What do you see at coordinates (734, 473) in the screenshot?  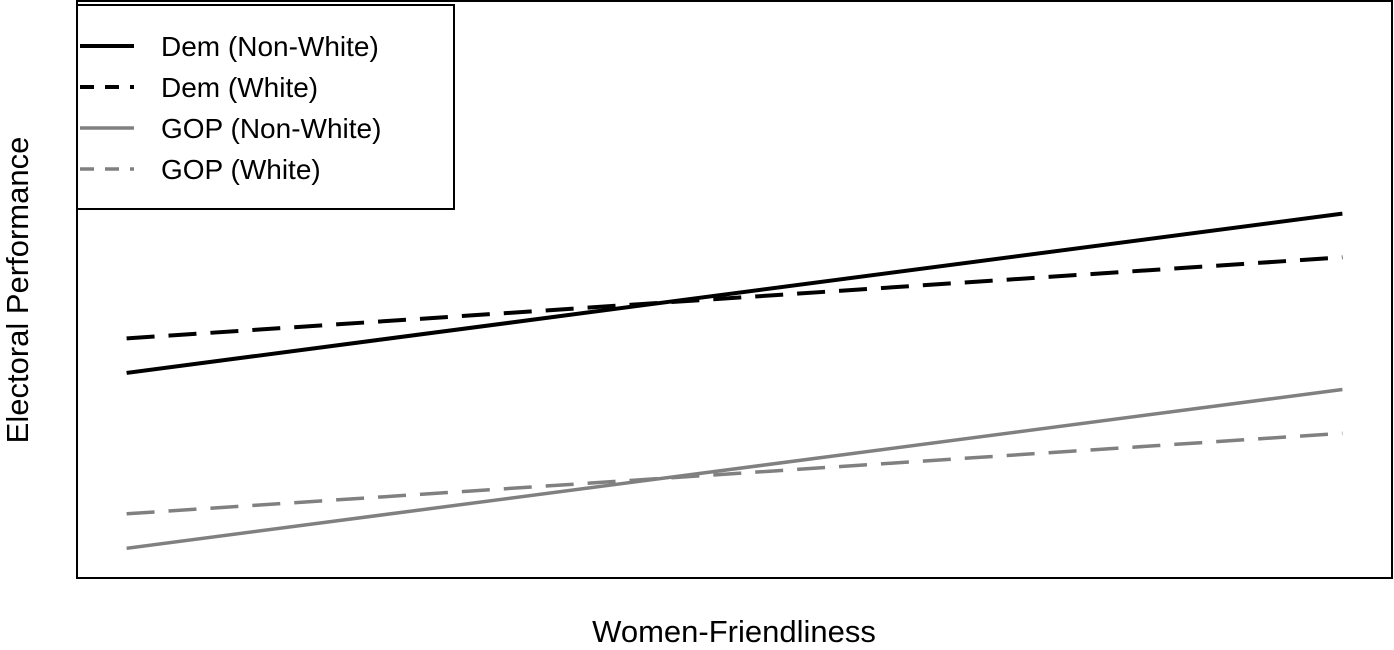 I see `series-line-gop-white` at bounding box center [734, 473].